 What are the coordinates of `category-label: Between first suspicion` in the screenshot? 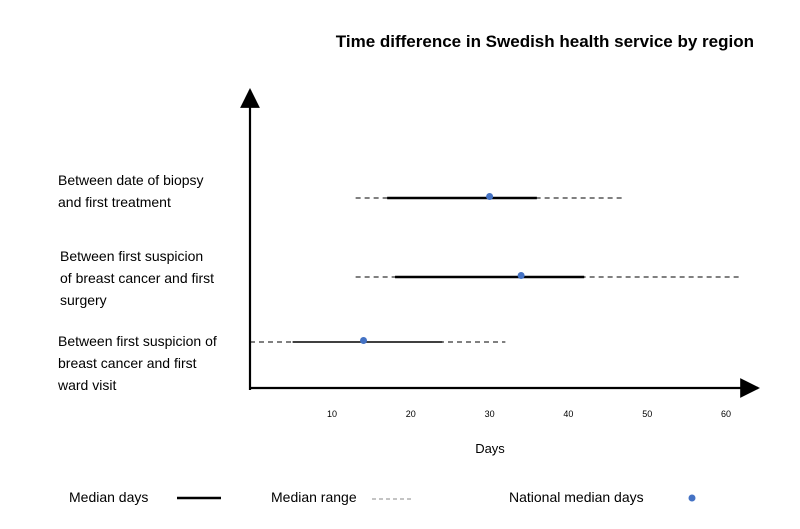 It's located at (131, 256).